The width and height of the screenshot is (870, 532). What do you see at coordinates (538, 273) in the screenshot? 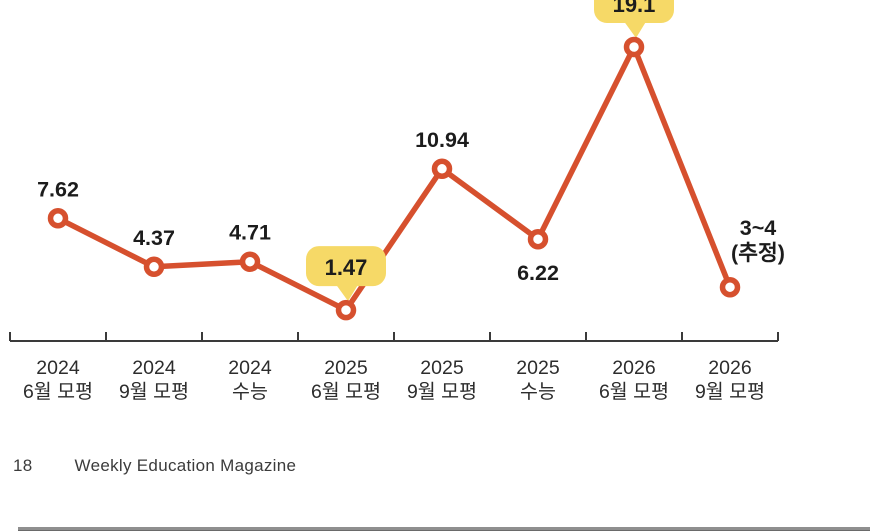
I see `value-label: 6.22` at bounding box center [538, 273].